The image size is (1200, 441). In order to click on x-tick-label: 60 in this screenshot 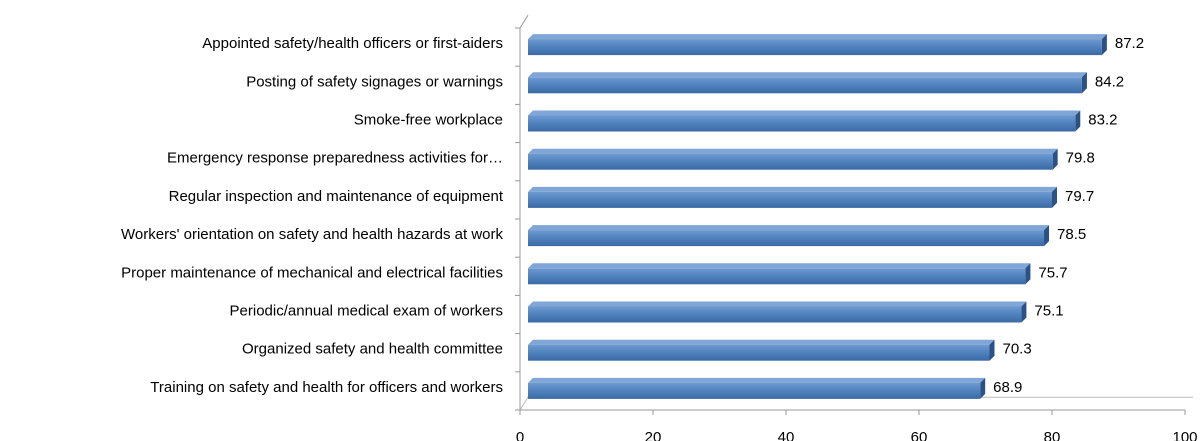, I will do `click(919, 435)`.